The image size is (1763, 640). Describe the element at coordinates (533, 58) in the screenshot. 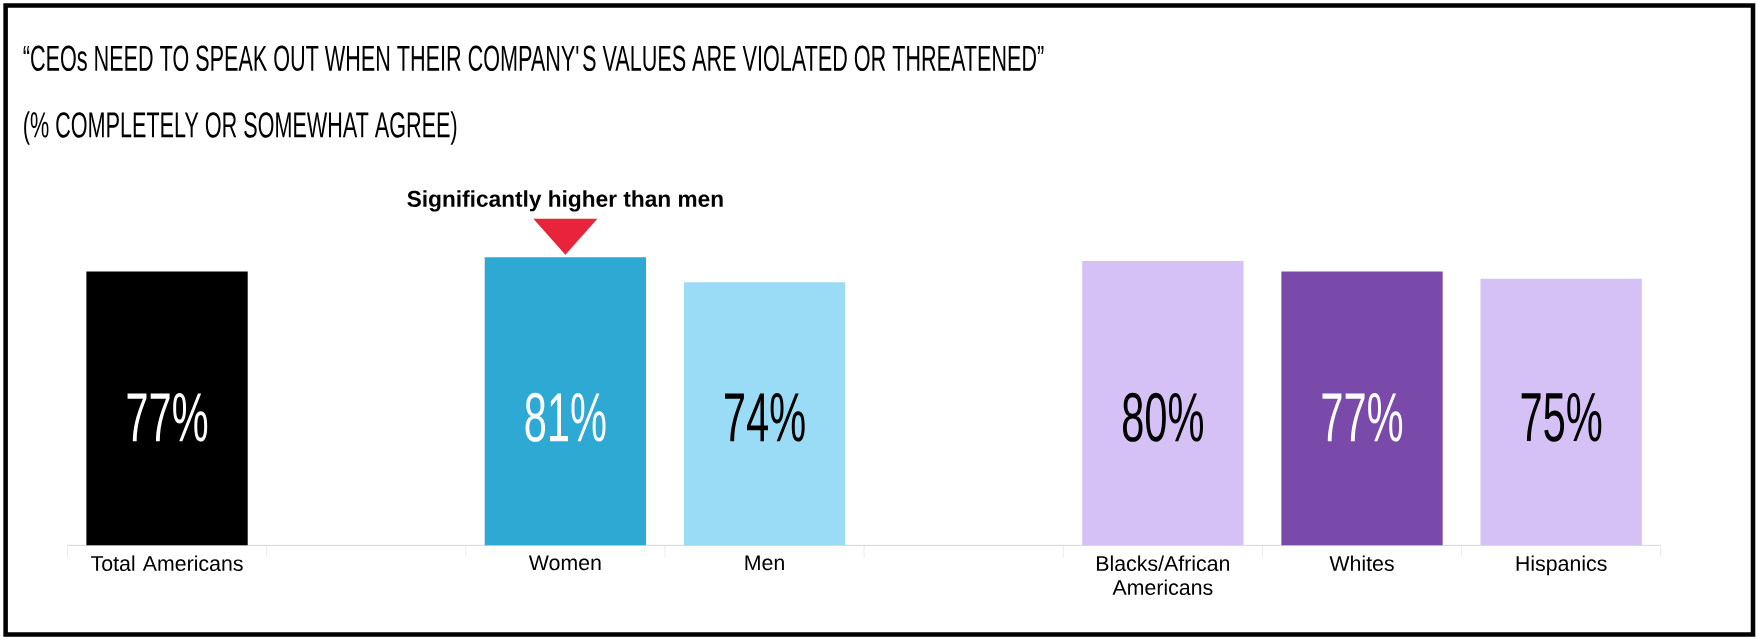

I see `chart-title: “CEOs NEED TO SPEAK OUT WHEN THEIR COMPANY'S VALUES ARE VIOLATED OR THREATENED”` at that location.